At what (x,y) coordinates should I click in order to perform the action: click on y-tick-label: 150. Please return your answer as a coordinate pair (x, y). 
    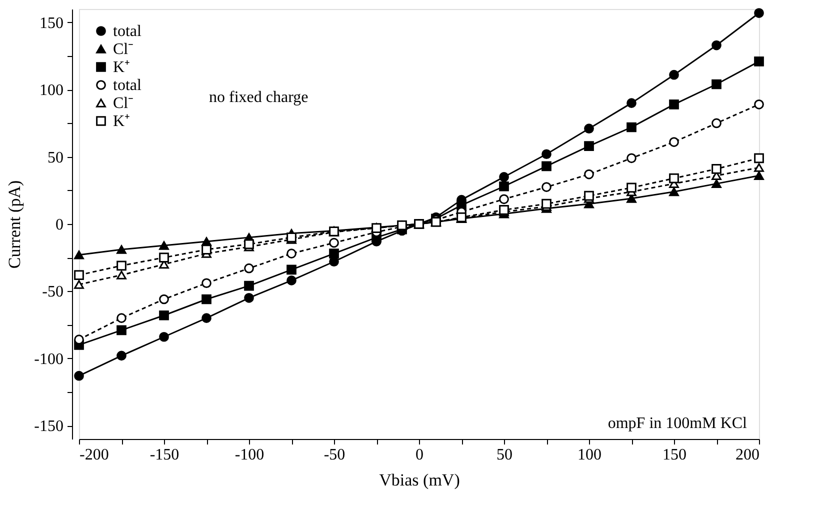
    Looking at the image, I should click on (52, 23).